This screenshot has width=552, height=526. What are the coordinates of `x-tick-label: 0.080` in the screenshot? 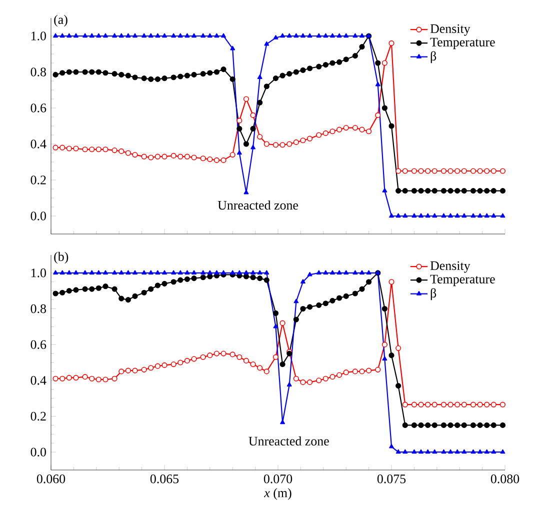 It's located at (505, 479).